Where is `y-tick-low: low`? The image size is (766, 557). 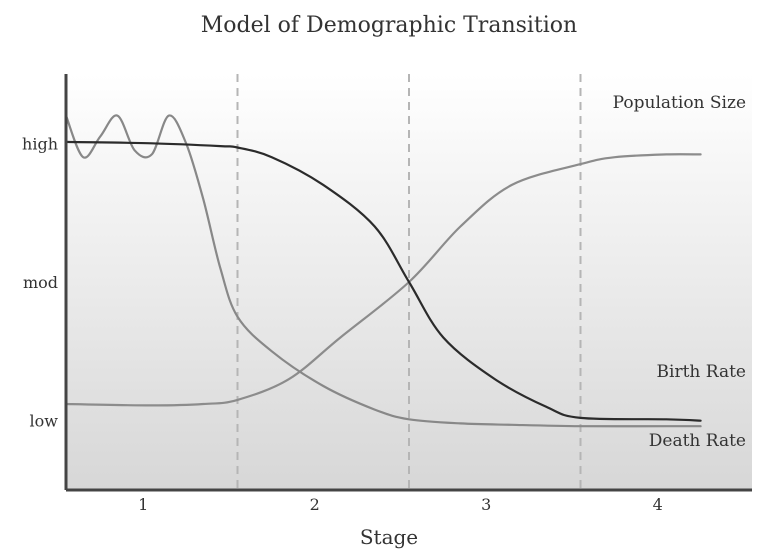
y-tick-low: low is located at coordinates (44, 421).